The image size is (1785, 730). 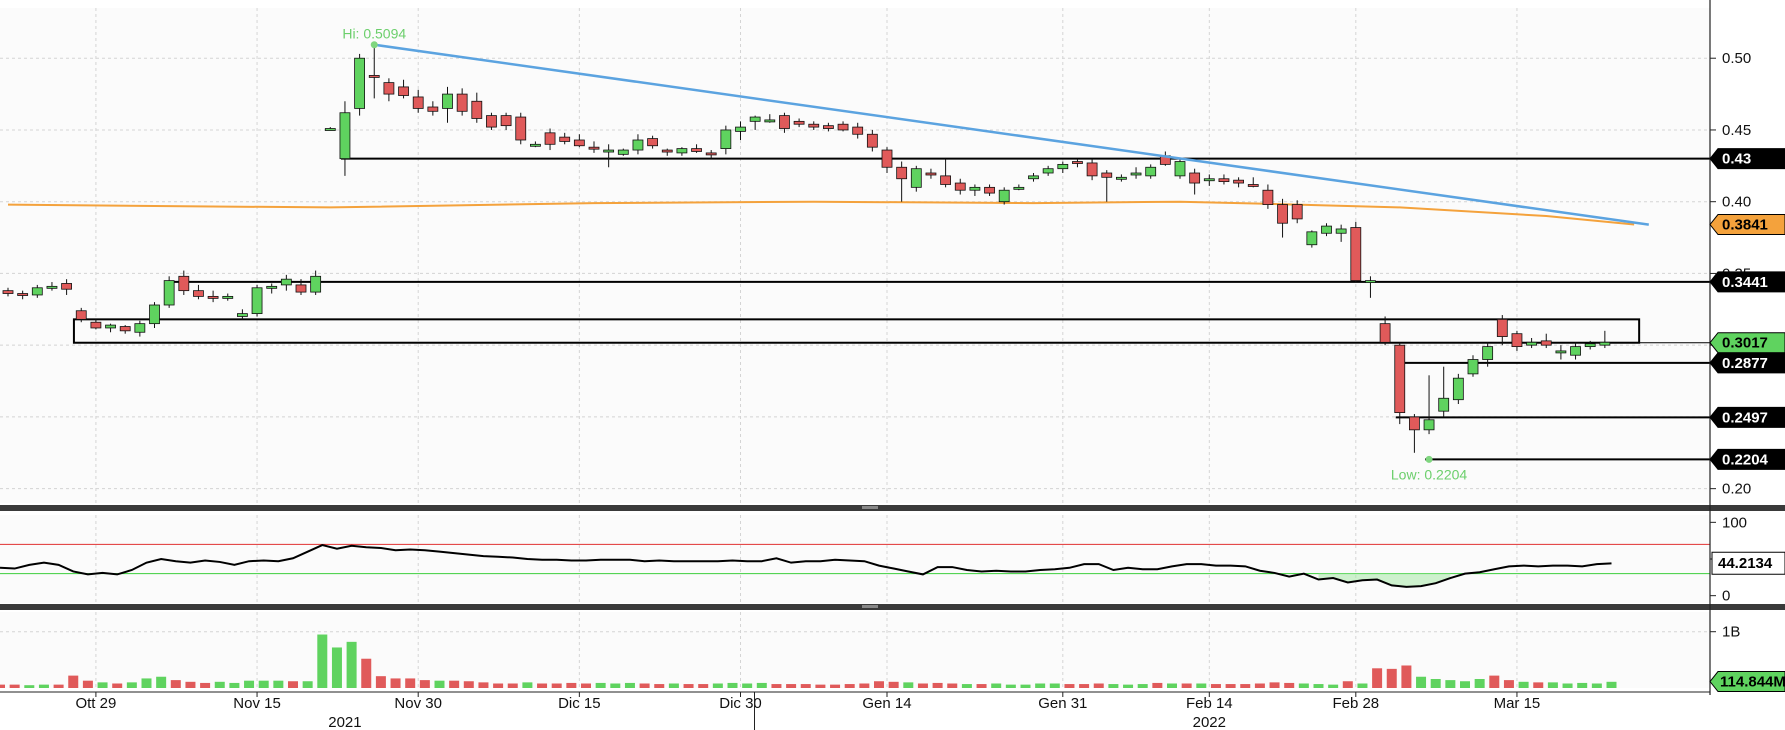 I want to click on price-tag-label: 0.3841, so click(x=1745, y=225).